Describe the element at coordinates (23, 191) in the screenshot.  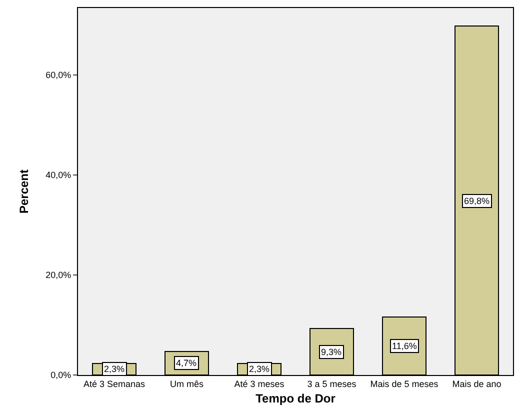
I see `y-axis-title: Percent` at that location.